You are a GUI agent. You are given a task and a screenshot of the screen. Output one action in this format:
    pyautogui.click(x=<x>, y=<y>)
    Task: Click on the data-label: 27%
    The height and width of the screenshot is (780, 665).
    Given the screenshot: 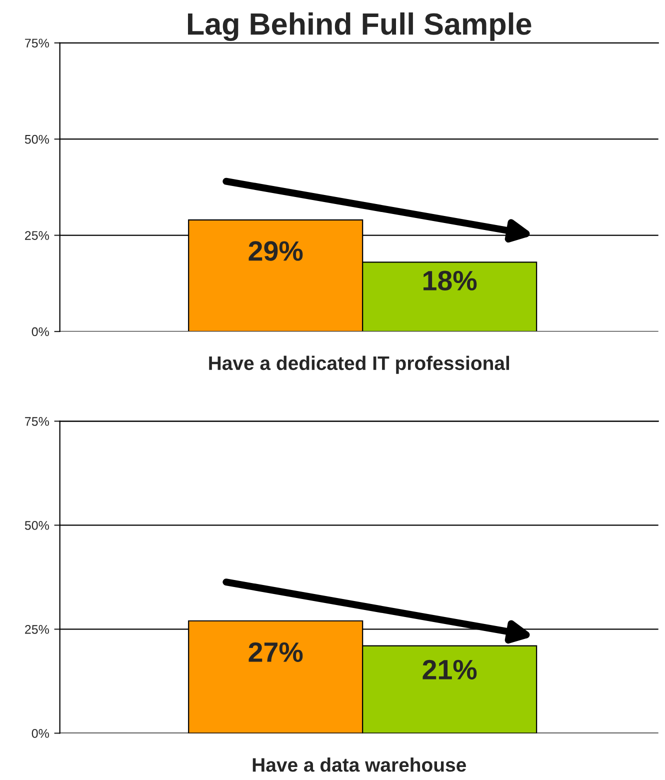 What is the action you would take?
    pyautogui.click(x=275, y=652)
    